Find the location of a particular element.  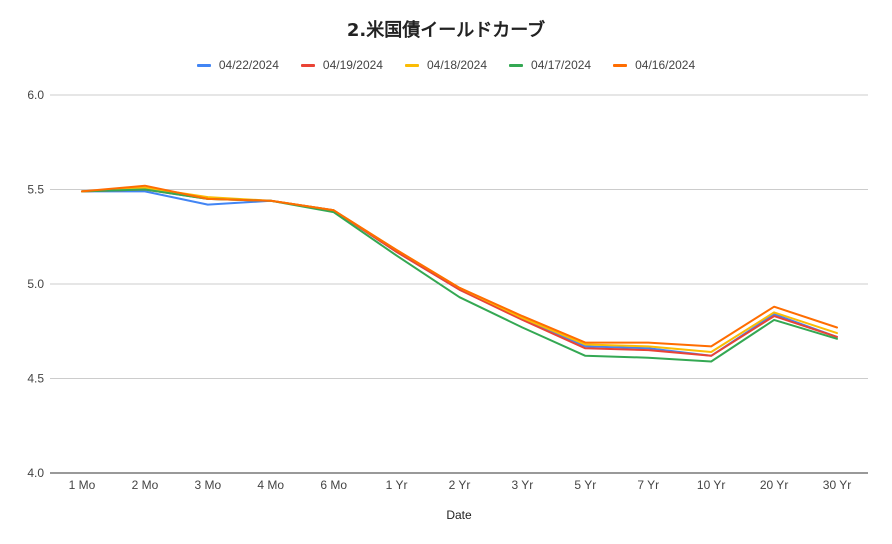

y-tick-label: 5.0 is located at coordinates (35, 284).